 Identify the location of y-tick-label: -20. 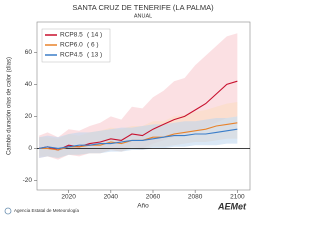
(28, 180).